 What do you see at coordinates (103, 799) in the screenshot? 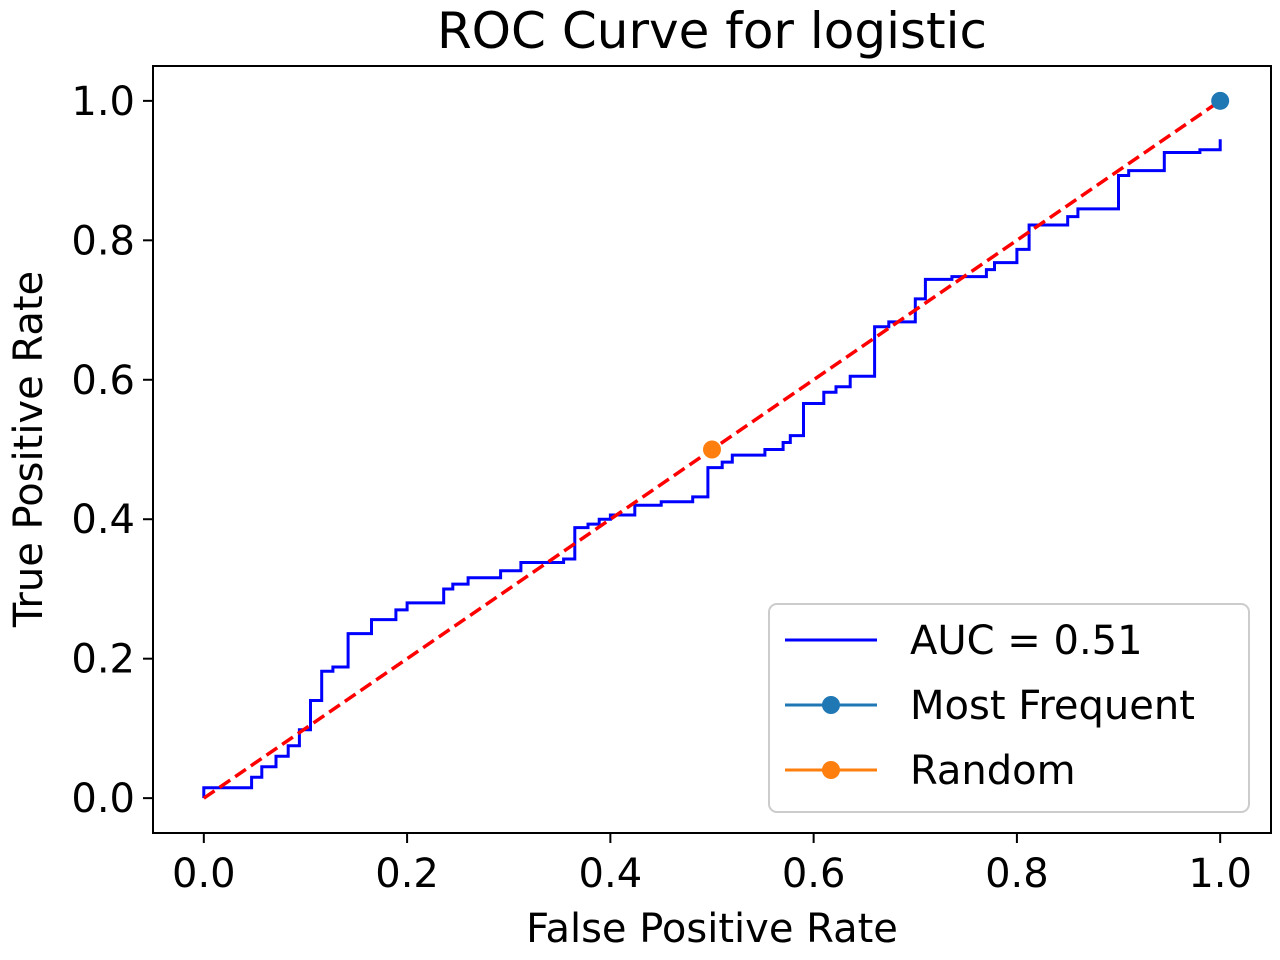
I see `y-tick-label: 0.0` at bounding box center [103, 799].